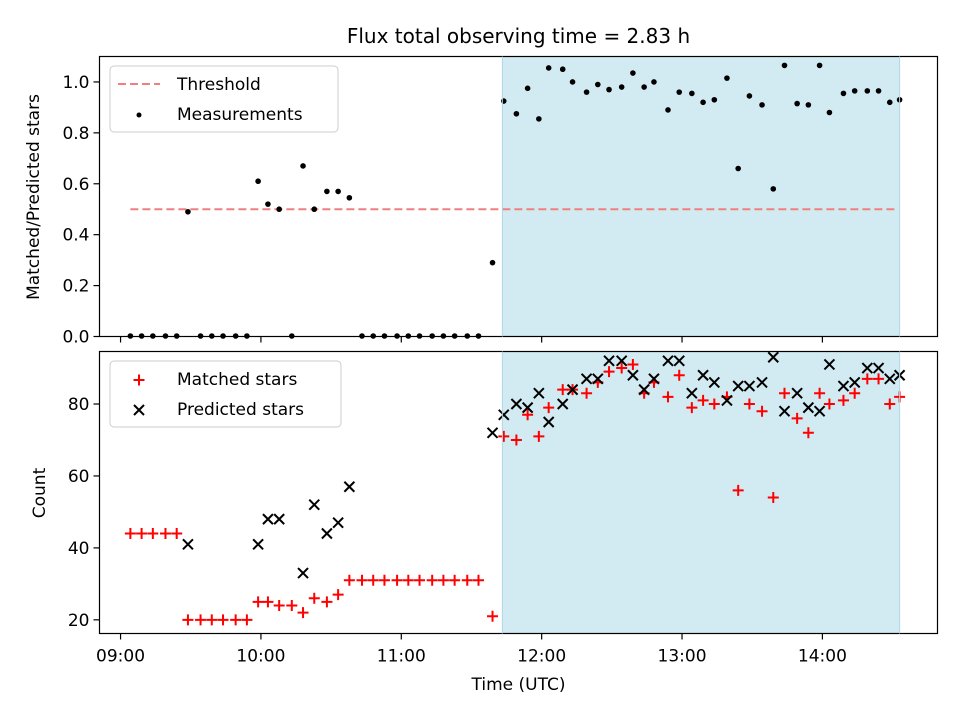 Image resolution: width=960 pixels, height=724 pixels. I want to click on ratio-ytick-label: 0.4, so click(75, 236).